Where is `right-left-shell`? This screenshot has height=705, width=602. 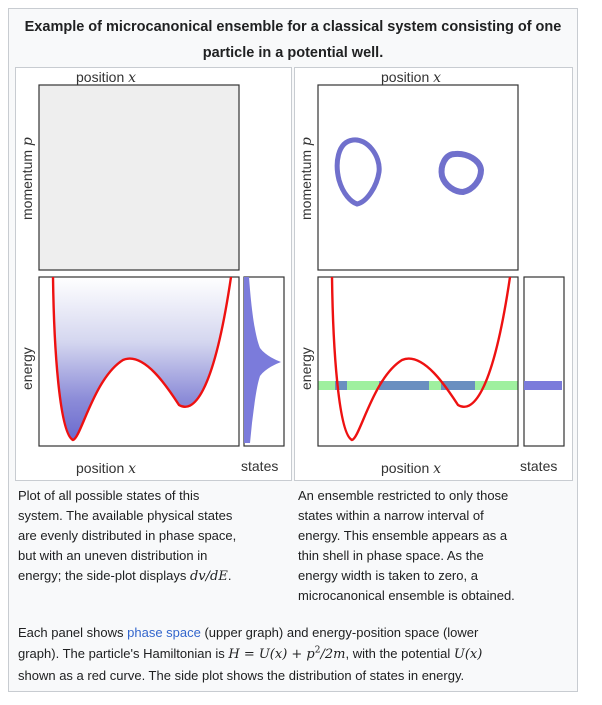
right-left-shell is located at coordinates (358, 172).